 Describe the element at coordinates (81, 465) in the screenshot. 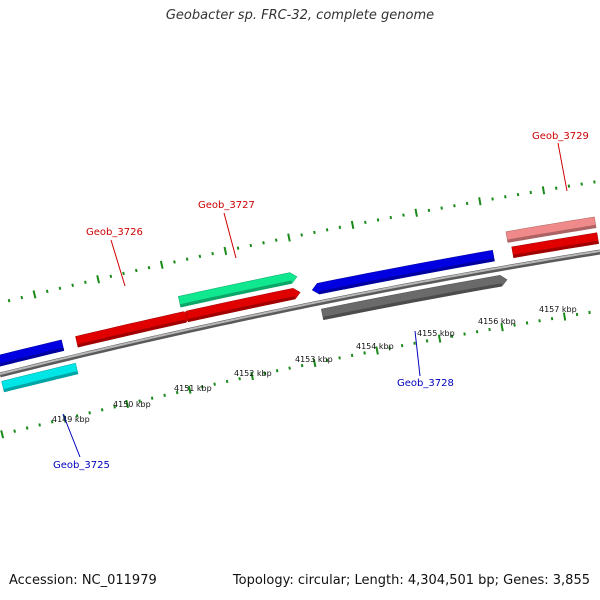

I see `gene-label: Geob_3725` at that location.